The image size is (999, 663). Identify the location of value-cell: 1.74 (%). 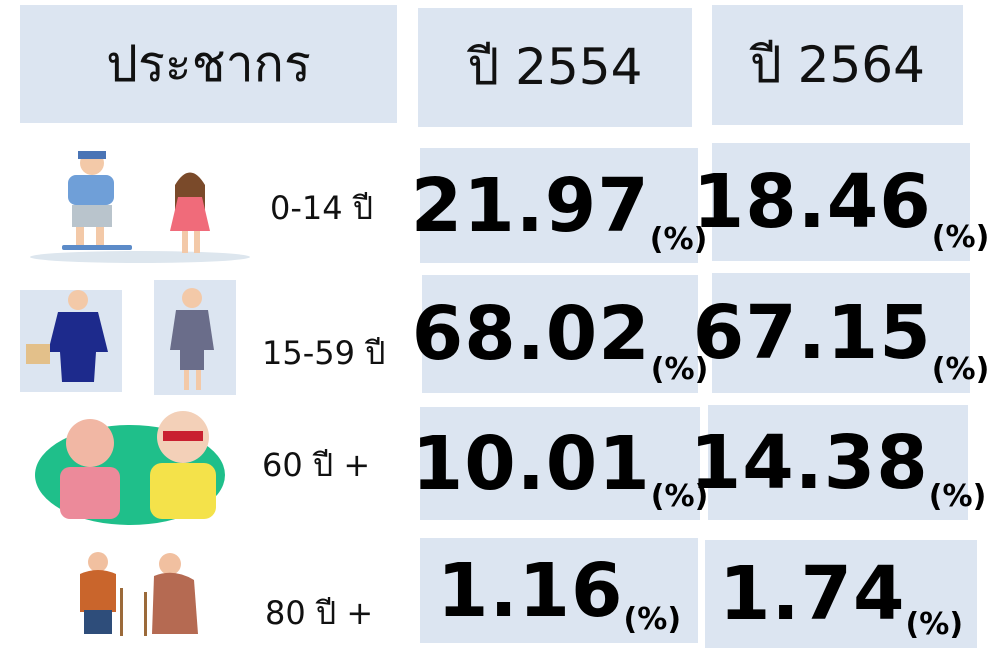
(841, 594).